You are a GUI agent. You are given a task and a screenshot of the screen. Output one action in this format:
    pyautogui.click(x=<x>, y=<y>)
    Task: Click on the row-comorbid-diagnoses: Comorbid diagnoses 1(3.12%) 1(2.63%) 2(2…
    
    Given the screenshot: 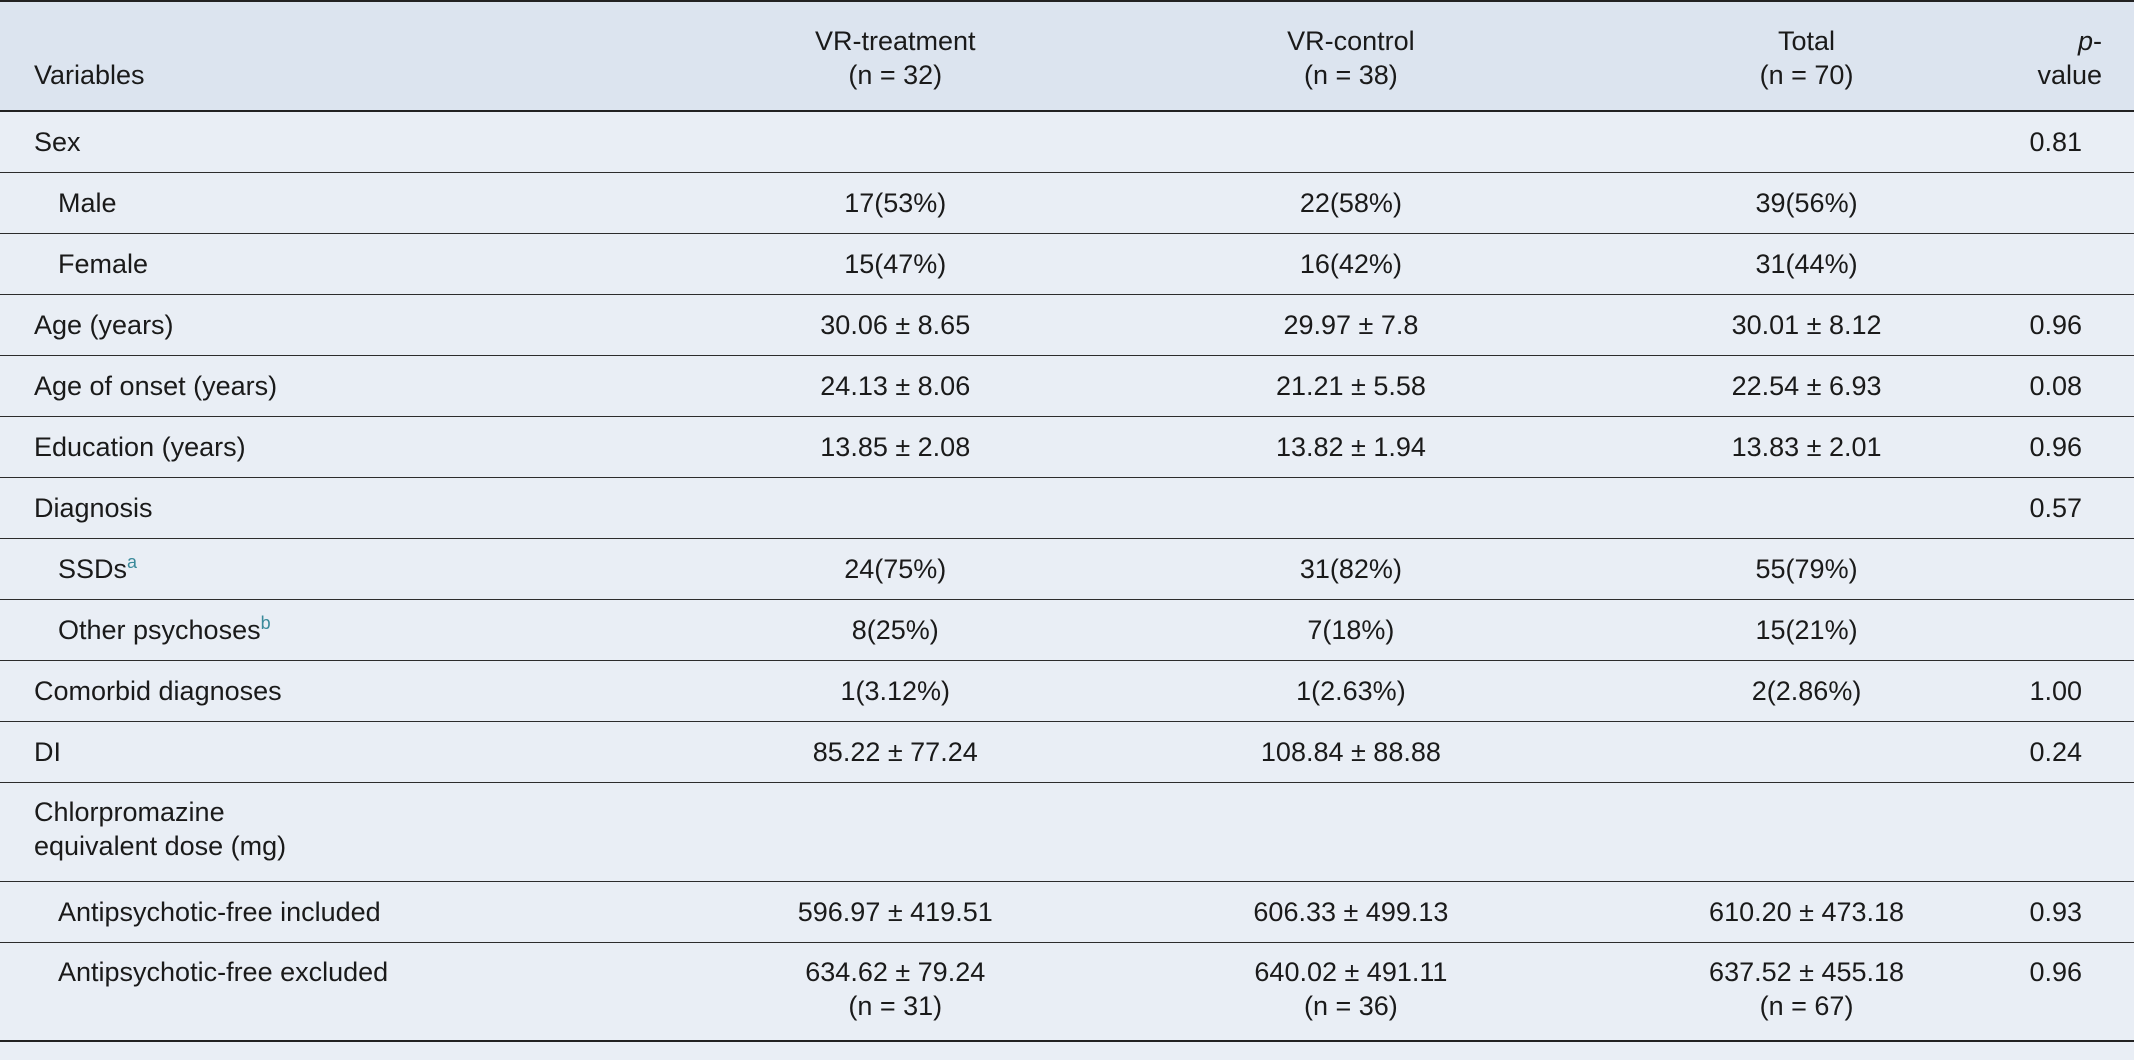 What is the action you would take?
    pyautogui.click(x=1067, y=690)
    